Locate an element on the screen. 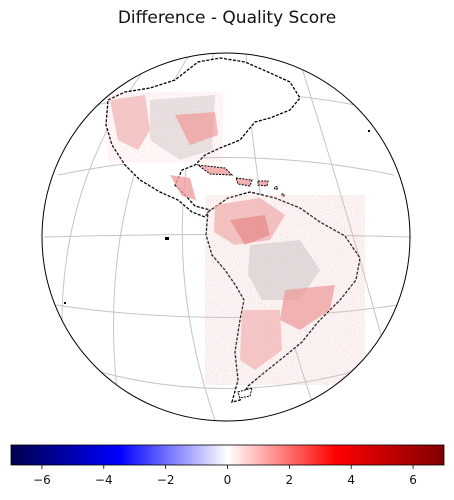 This screenshot has height=500, width=454. north-america is located at coordinates (203, 137).